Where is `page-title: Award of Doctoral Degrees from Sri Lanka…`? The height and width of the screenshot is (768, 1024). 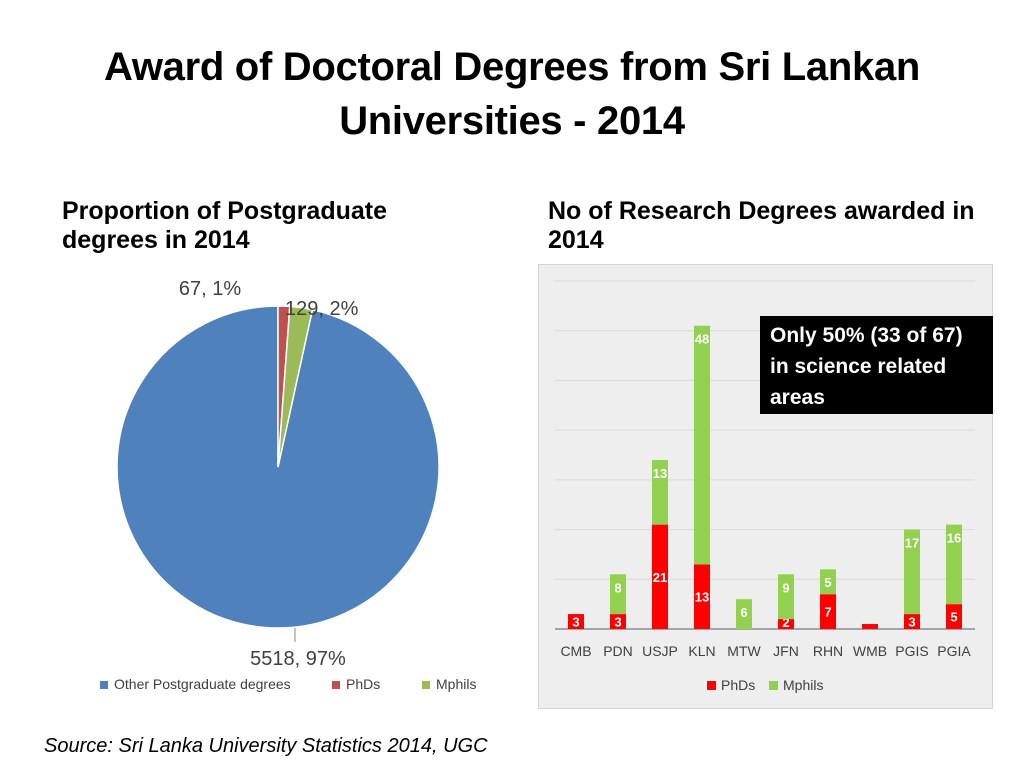
page-title: Award of Doctoral Degrees from Sri Lanka… is located at coordinates (512, 94).